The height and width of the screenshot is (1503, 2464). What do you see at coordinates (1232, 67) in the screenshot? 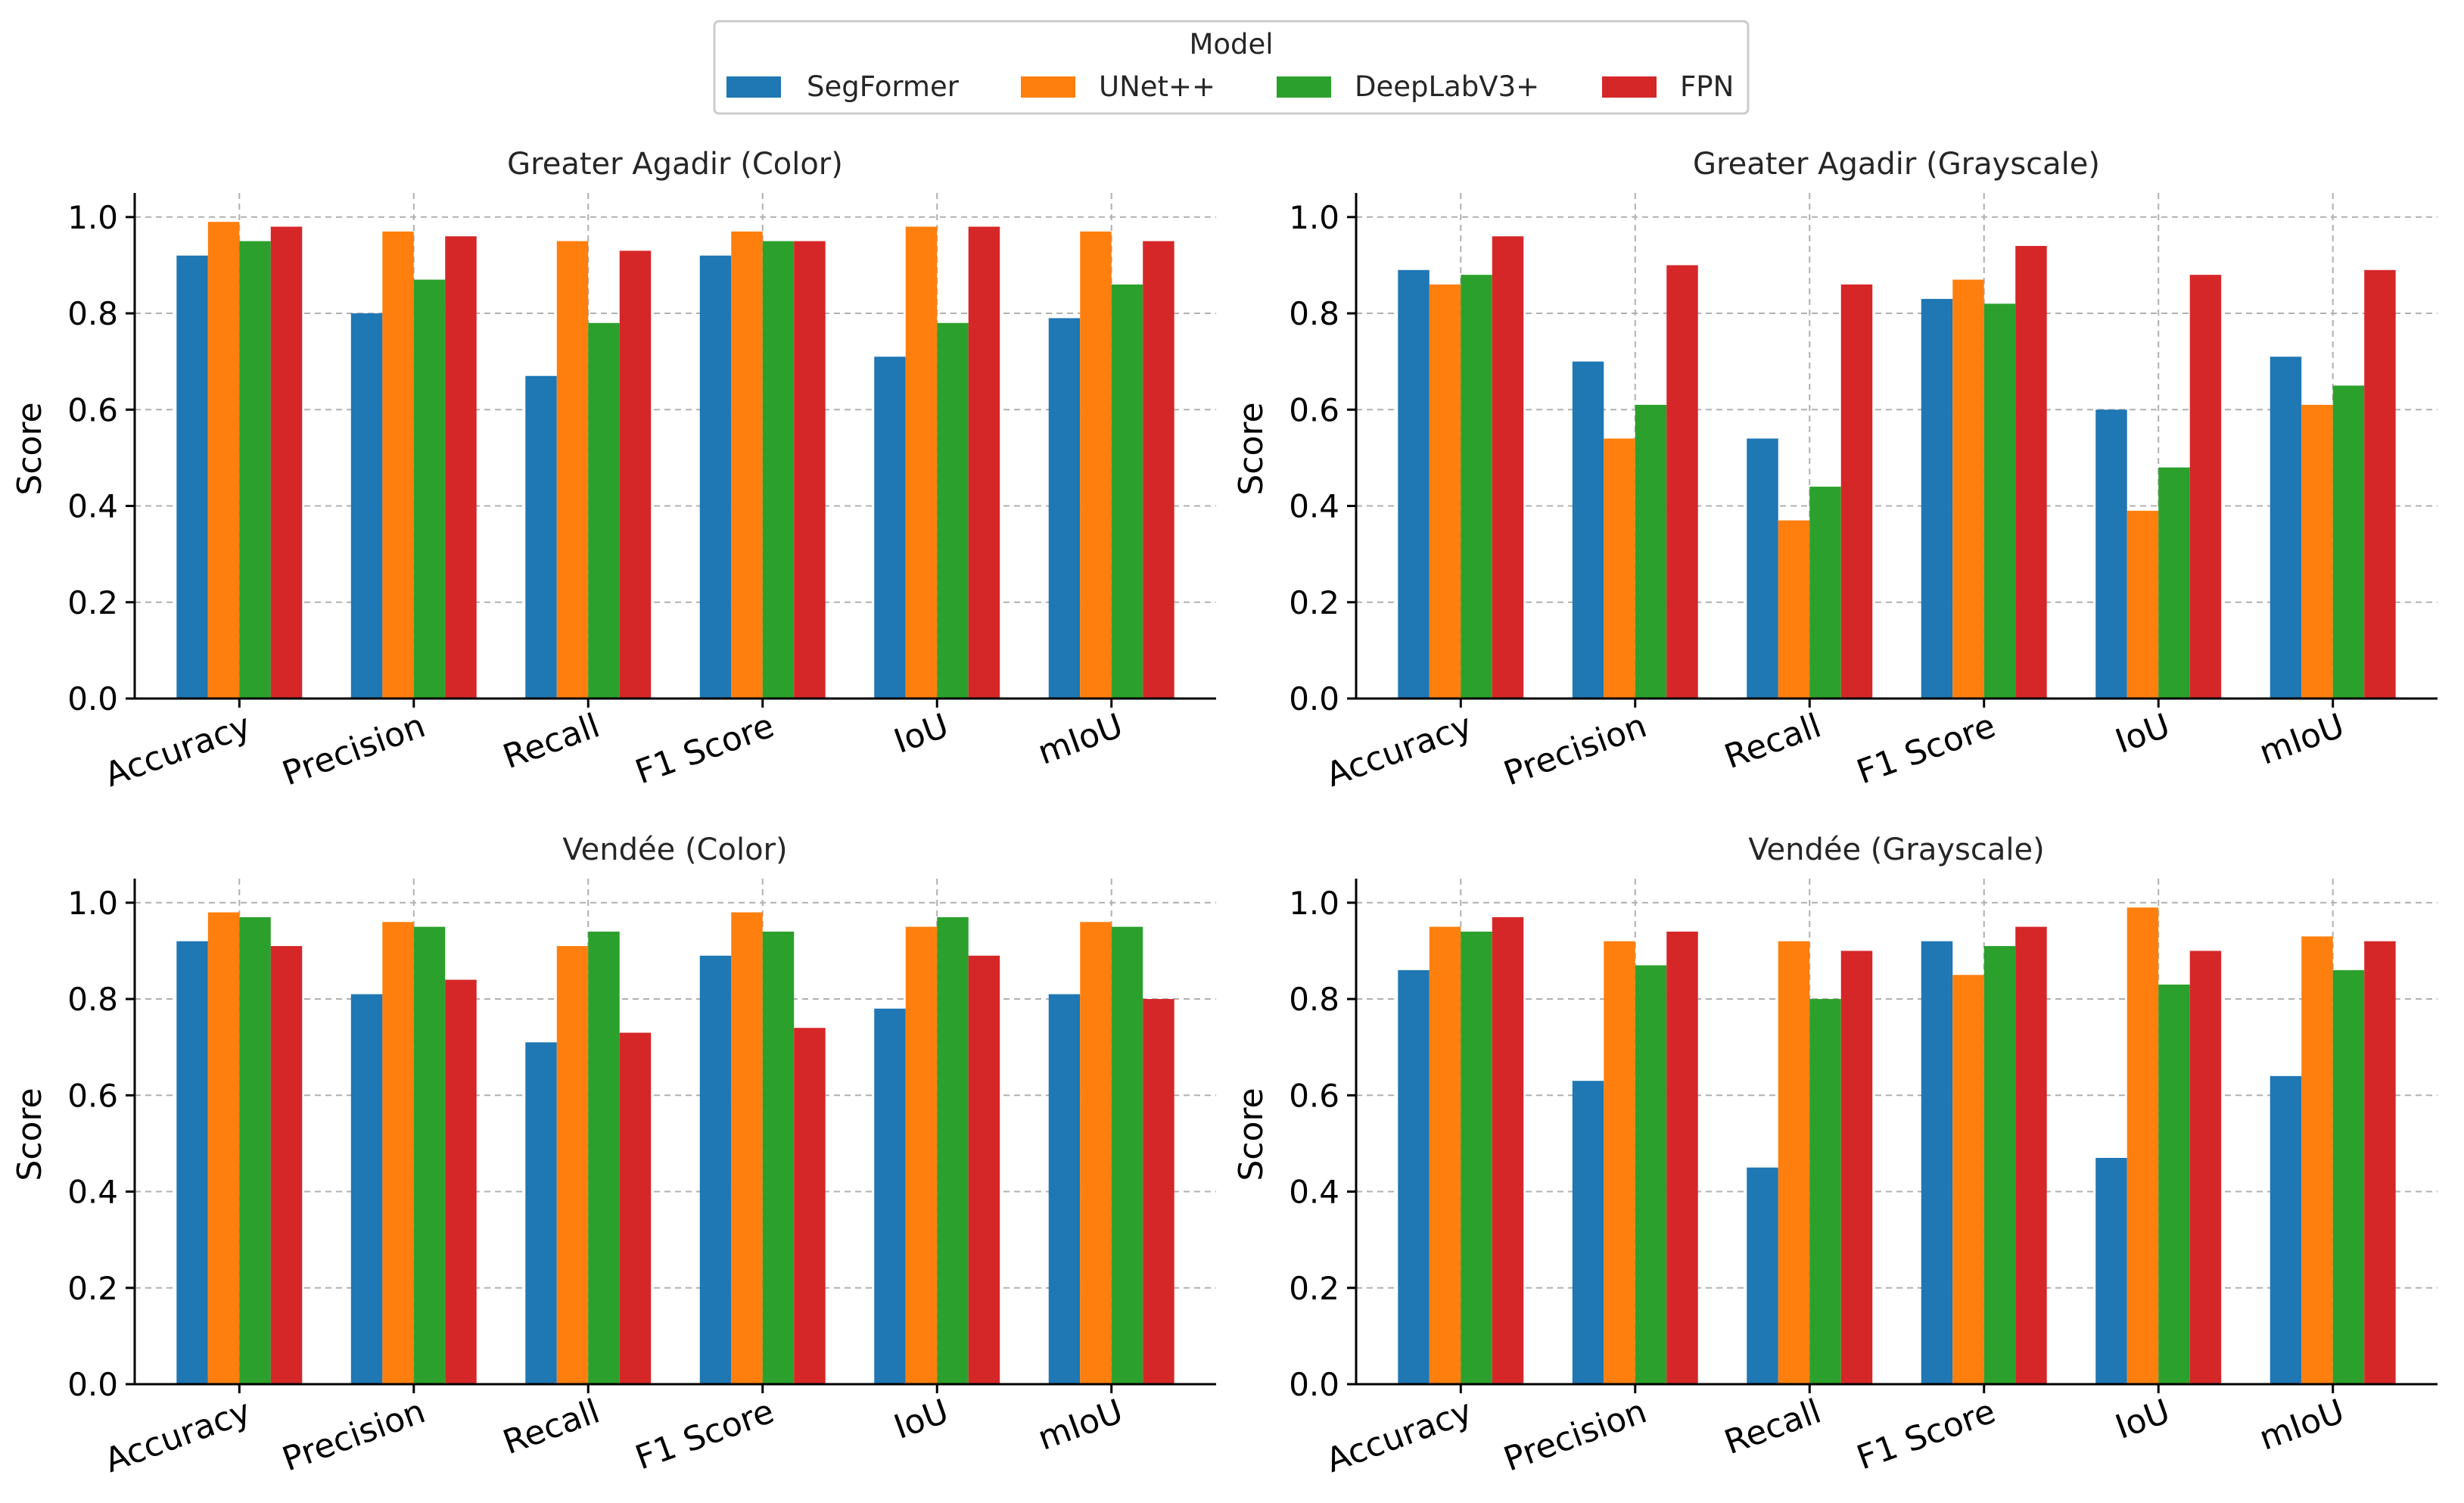
I see `legend: Model SegFormer UNet++ DeepLabV3+ FPN` at bounding box center [1232, 67].